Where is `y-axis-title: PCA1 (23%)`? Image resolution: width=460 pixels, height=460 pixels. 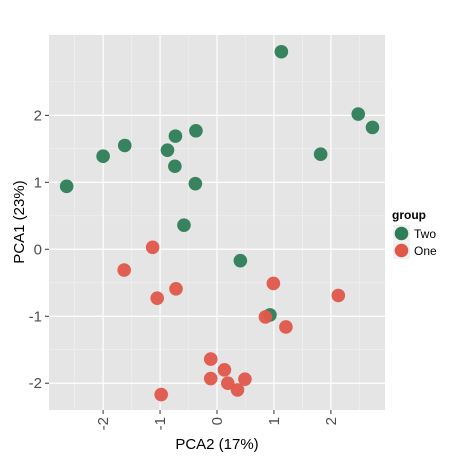 y-axis-title: PCA1 (23%) is located at coordinates (19, 221).